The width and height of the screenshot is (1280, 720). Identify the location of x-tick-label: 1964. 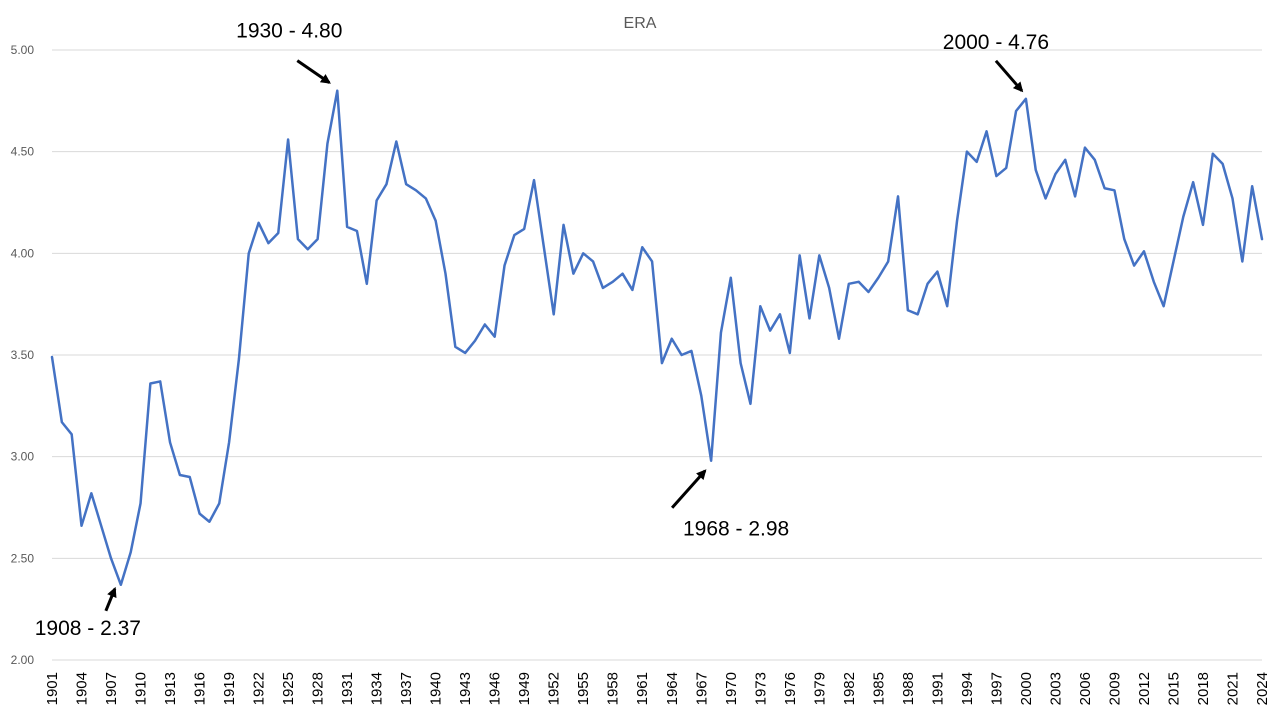
(672, 688).